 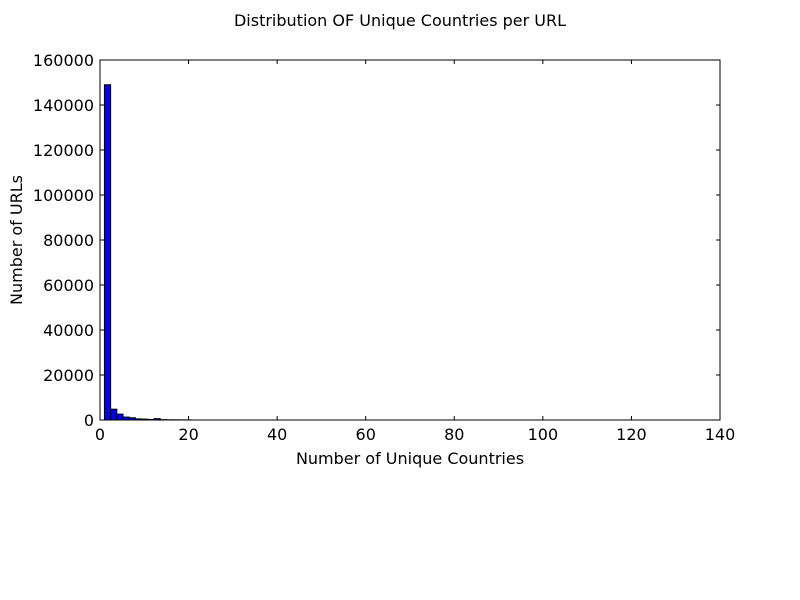 I want to click on x-tick-label-5: 100, so click(x=543, y=434).